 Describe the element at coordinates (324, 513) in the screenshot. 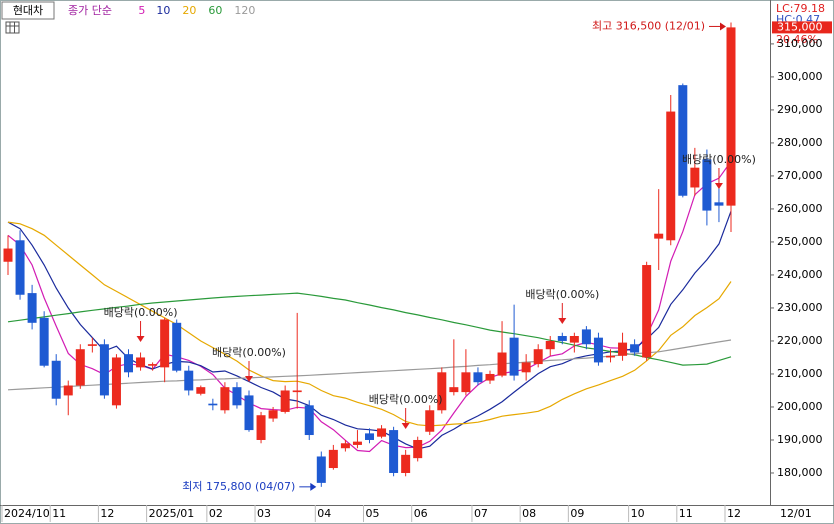

I see `x-tick-label: 04` at that location.